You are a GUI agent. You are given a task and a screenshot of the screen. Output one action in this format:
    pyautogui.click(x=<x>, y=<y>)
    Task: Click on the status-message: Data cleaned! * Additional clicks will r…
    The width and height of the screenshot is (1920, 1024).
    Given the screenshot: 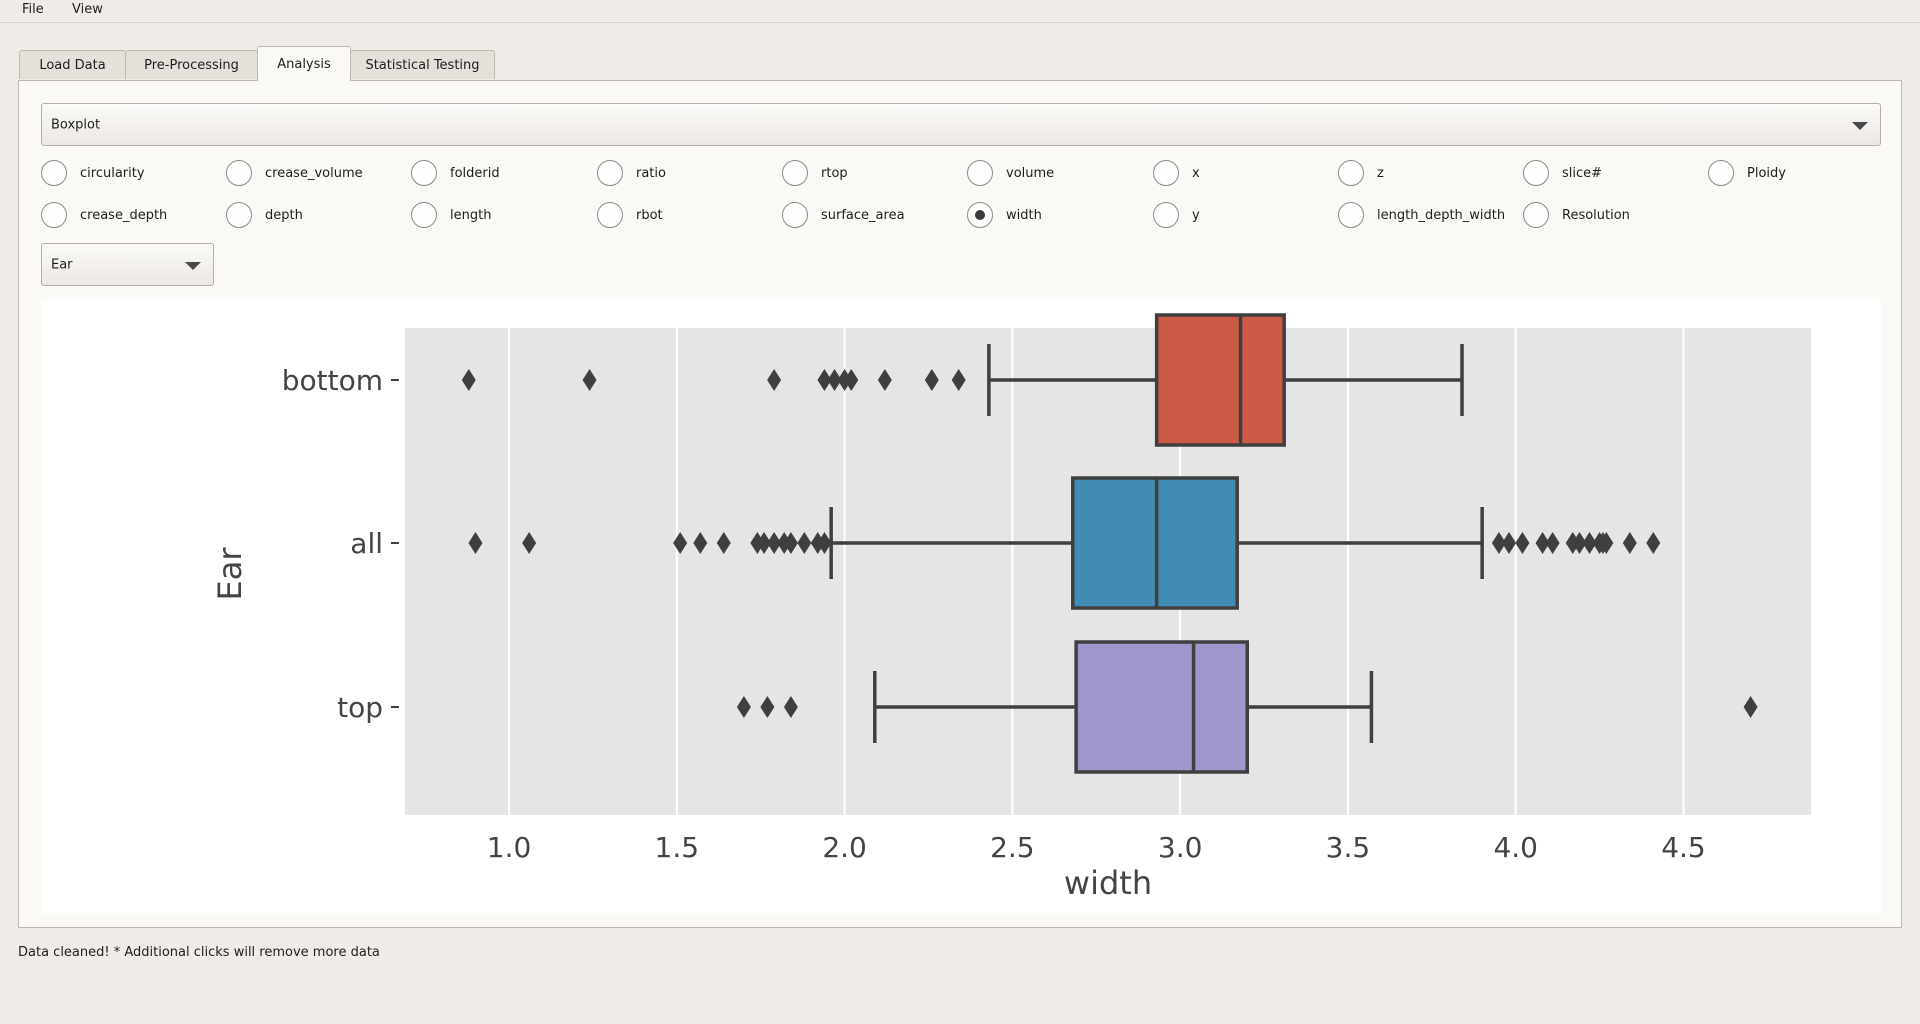 What is the action you would take?
    pyautogui.click(x=199, y=952)
    